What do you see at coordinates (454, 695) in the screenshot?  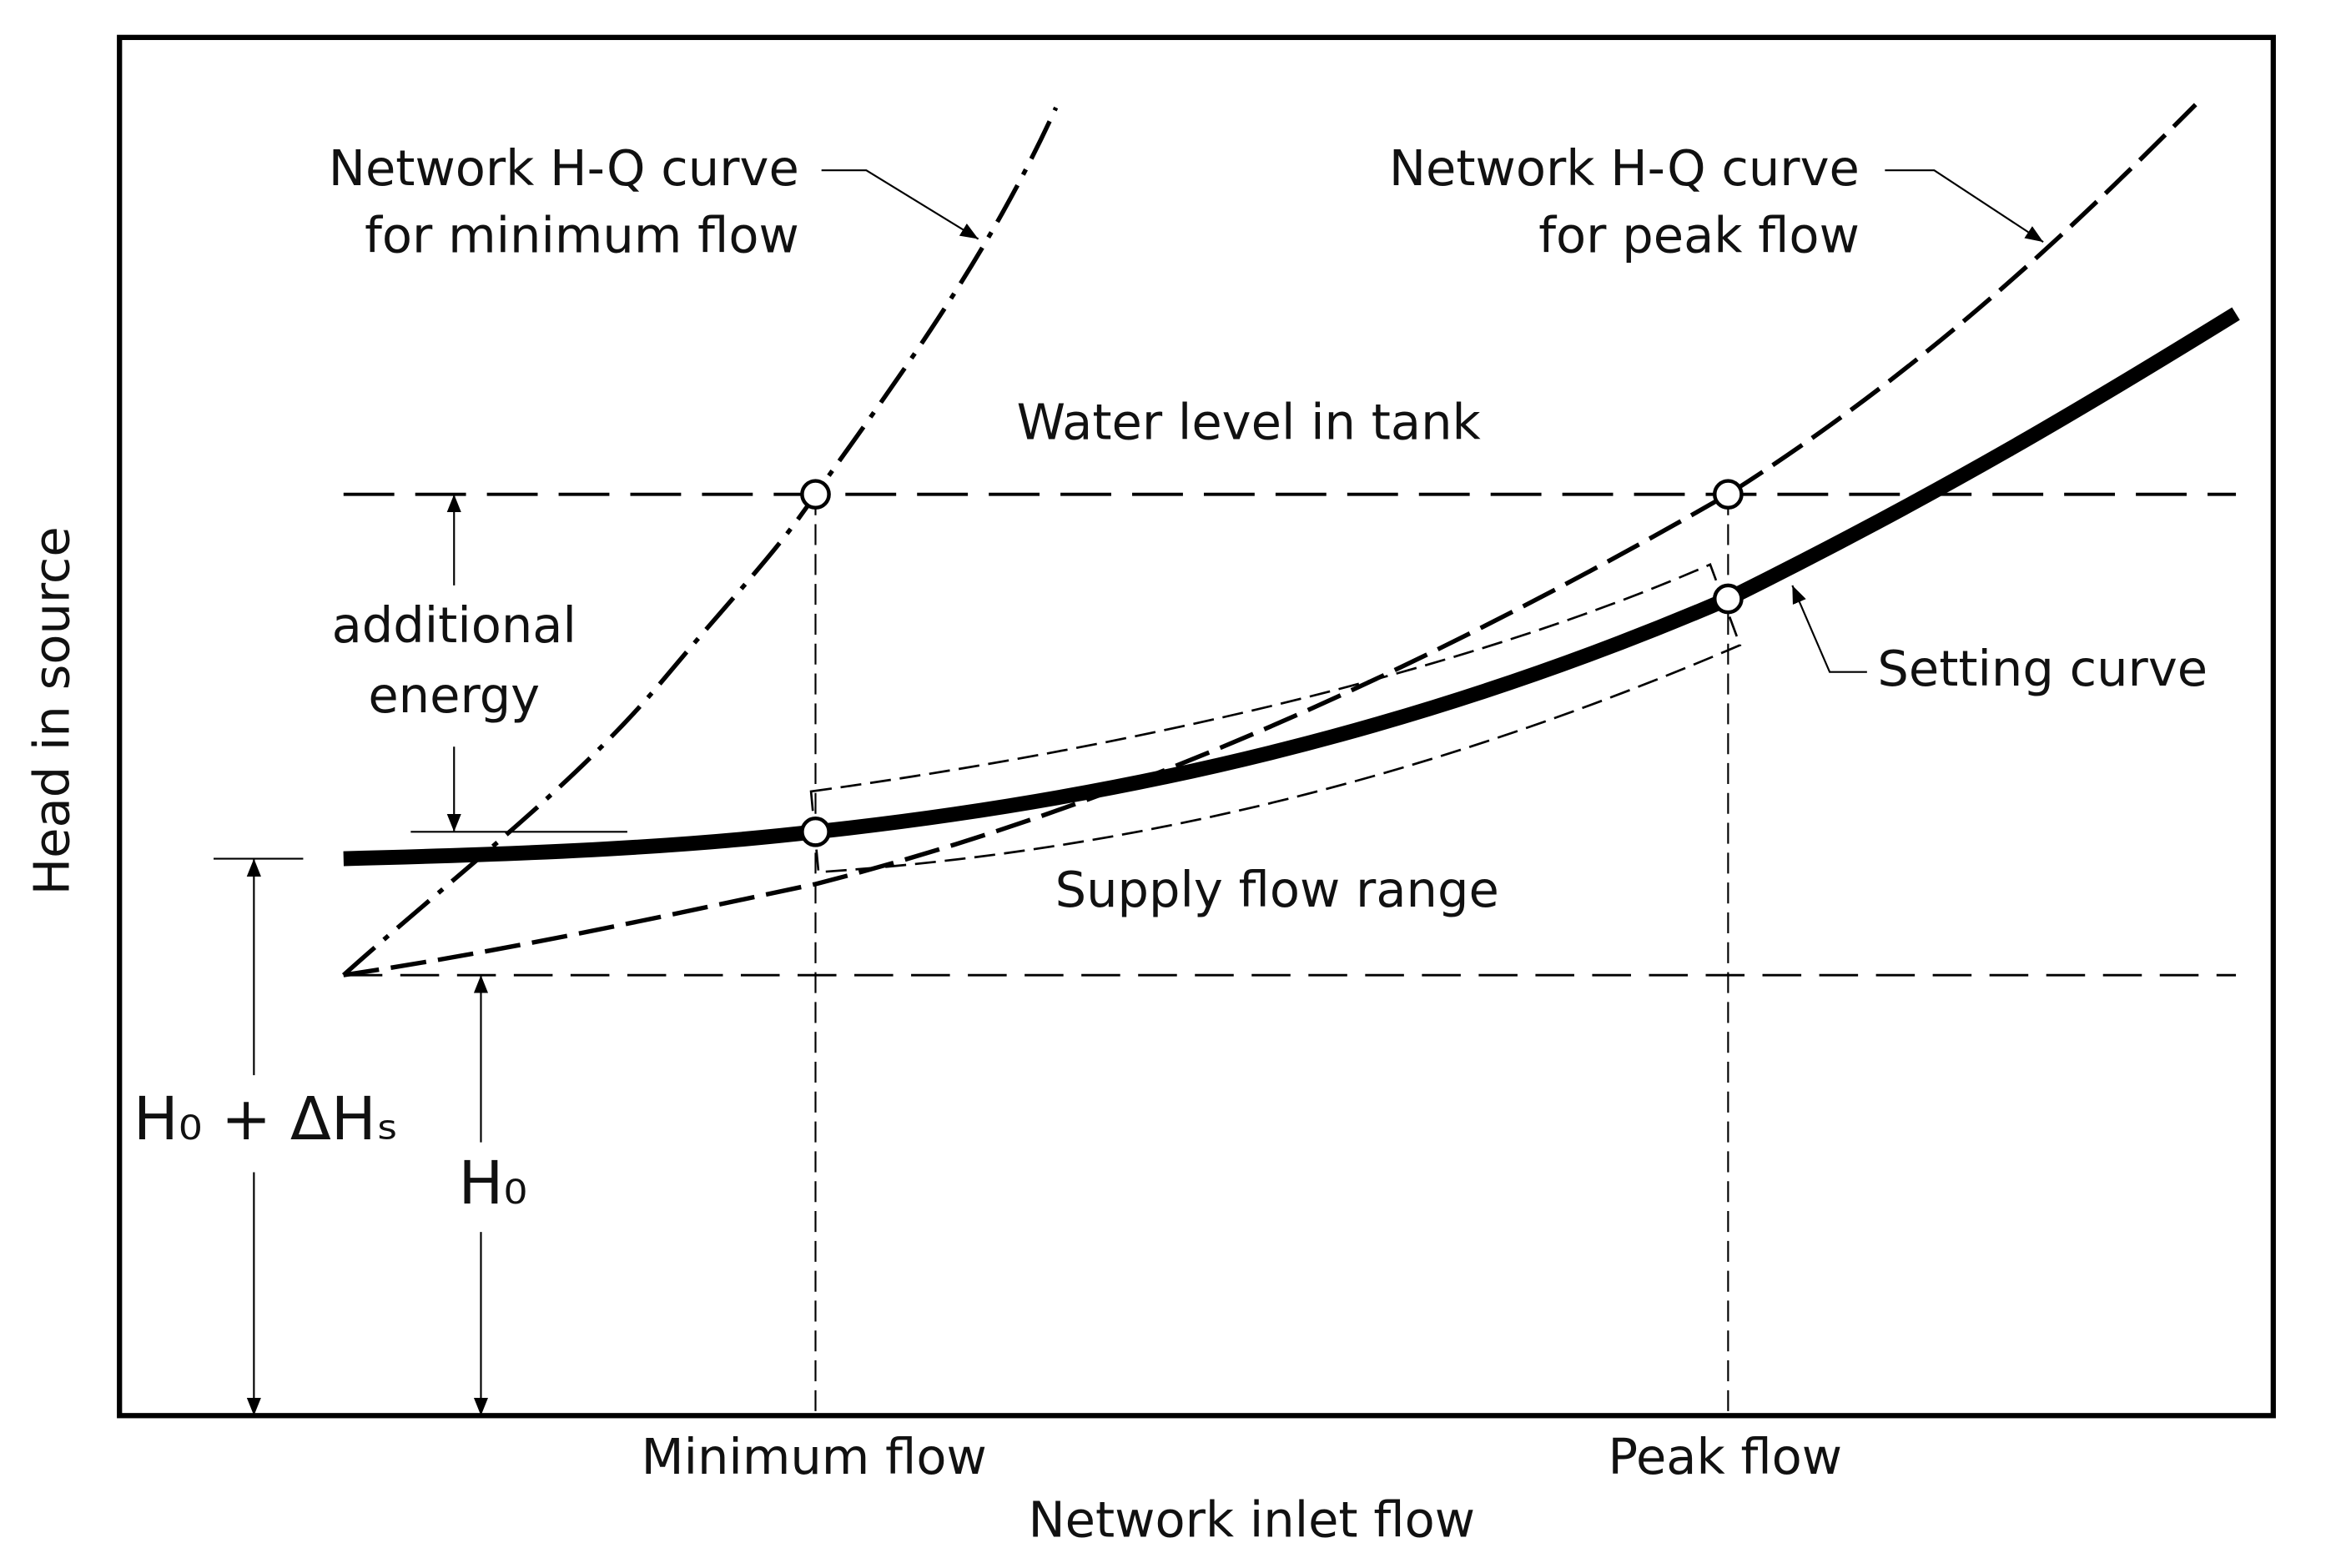 I see `energy-label: energy` at bounding box center [454, 695].